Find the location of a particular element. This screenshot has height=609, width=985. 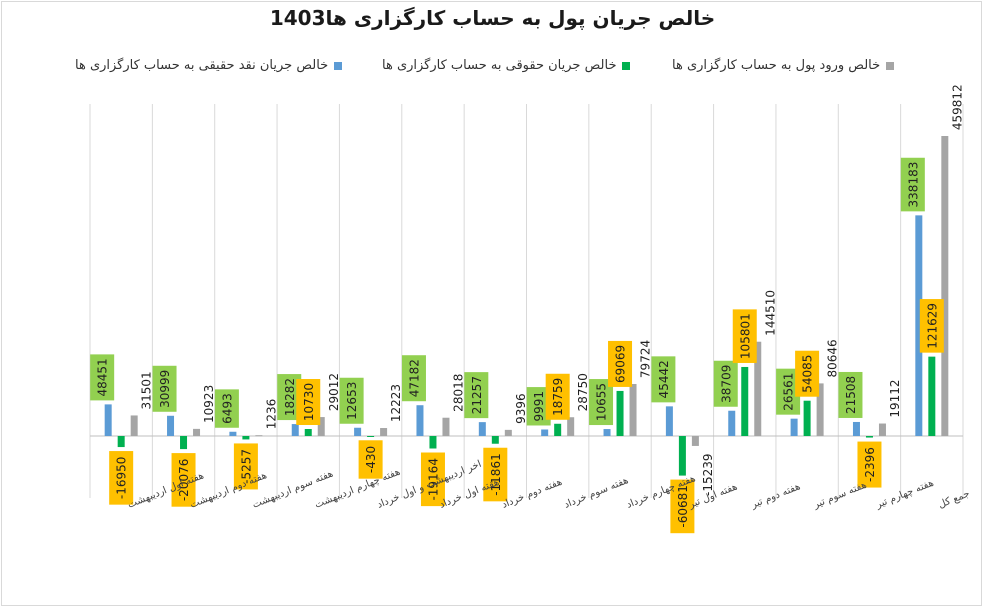

data-label-total: 12223 is located at coordinates (396, 403).